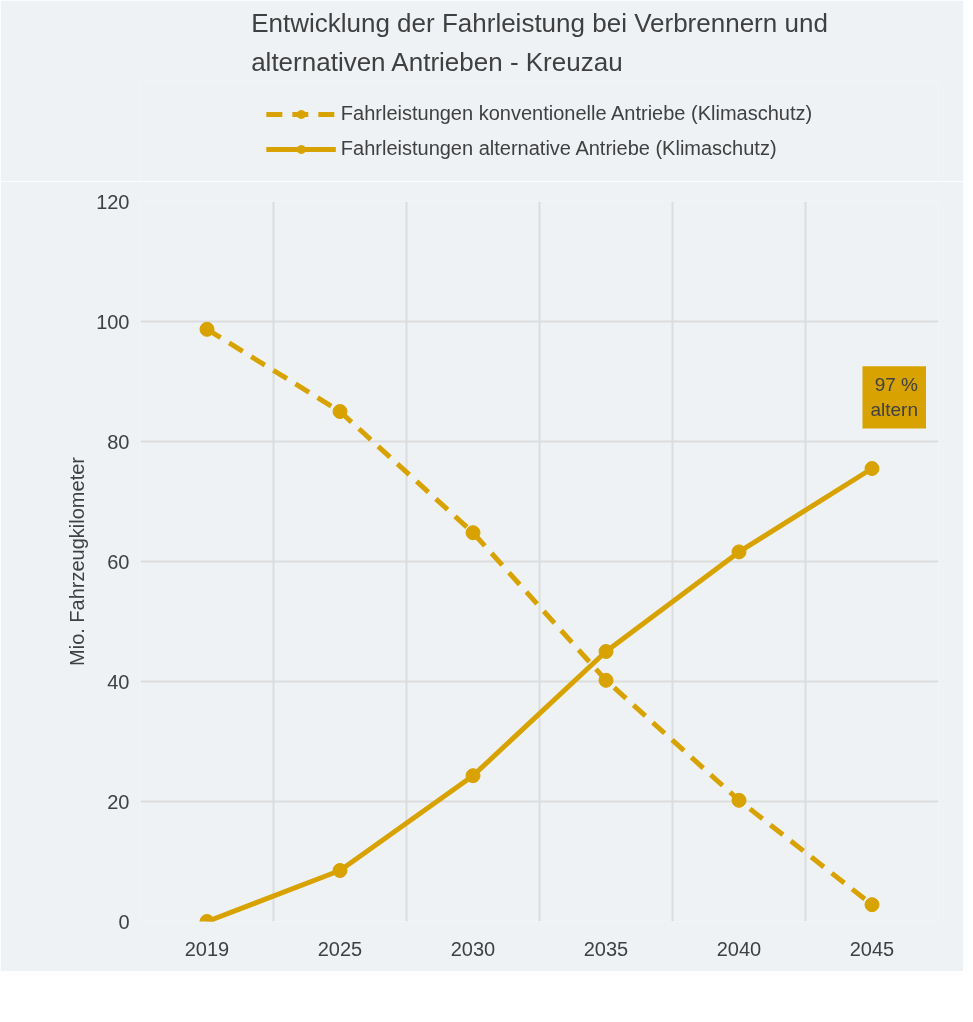 The image size is (973, 1022). Describe the element at coordinates (118, 681) in the screenshot. I see `y-tick-label: 40` at that location.